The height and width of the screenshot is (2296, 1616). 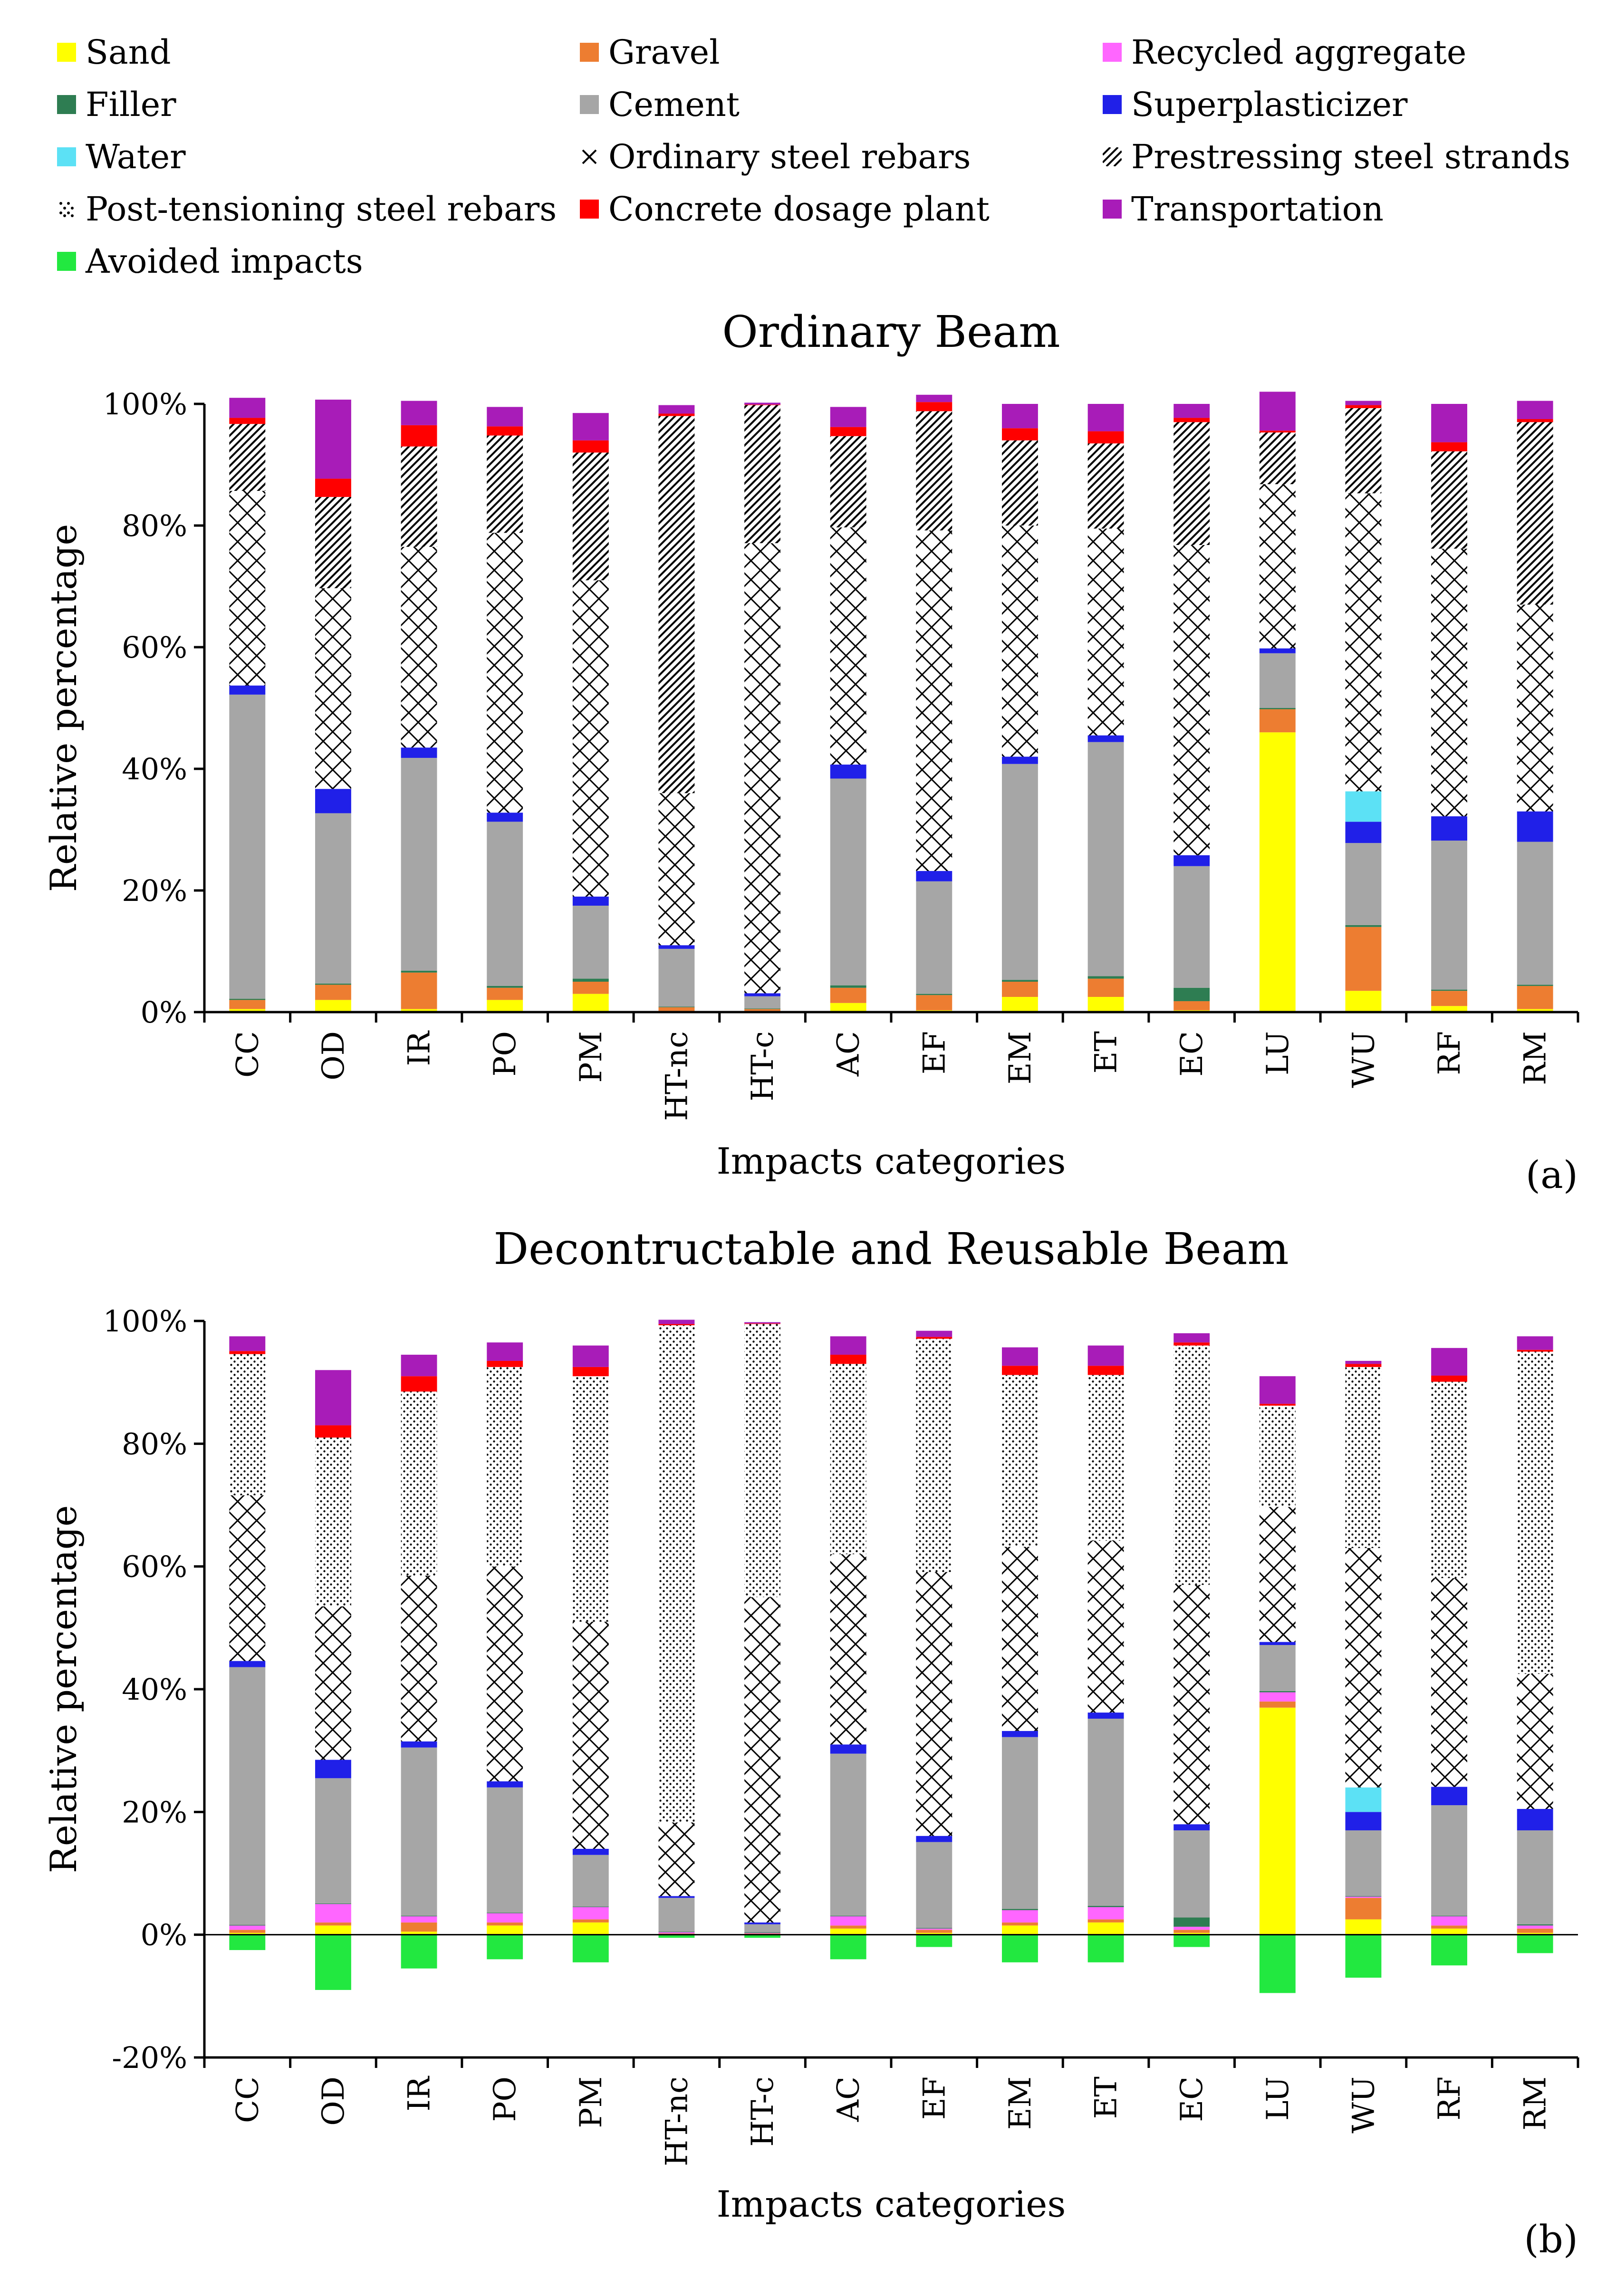 What do you see at coordinates (1336, 157) in the screenshot?
I see `legend-item-prestressing: Prestressing steel strands` at bounding box center [1336, 157].